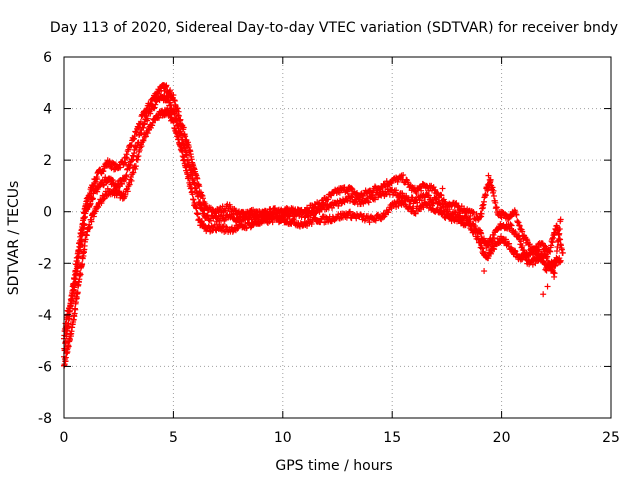 The width and height of the screenshot is (640, 480). Describe the element at coordinates (45, 316) in the screenshot. I see `y-tick-label: -4` at that location.